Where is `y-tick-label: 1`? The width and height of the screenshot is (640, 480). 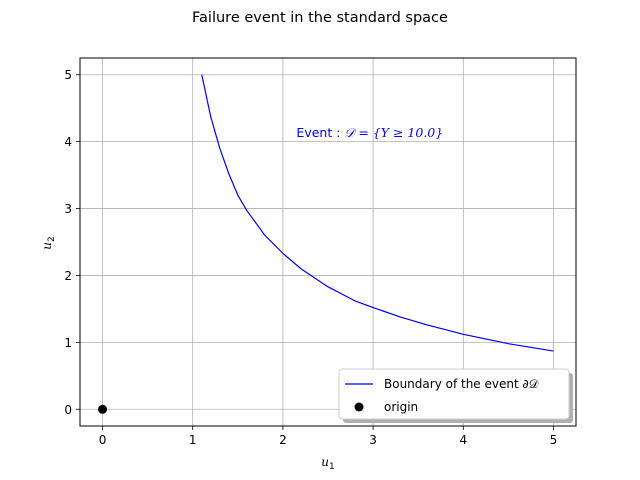
y-tick-label: 1 is located at coordinates (68, 343).